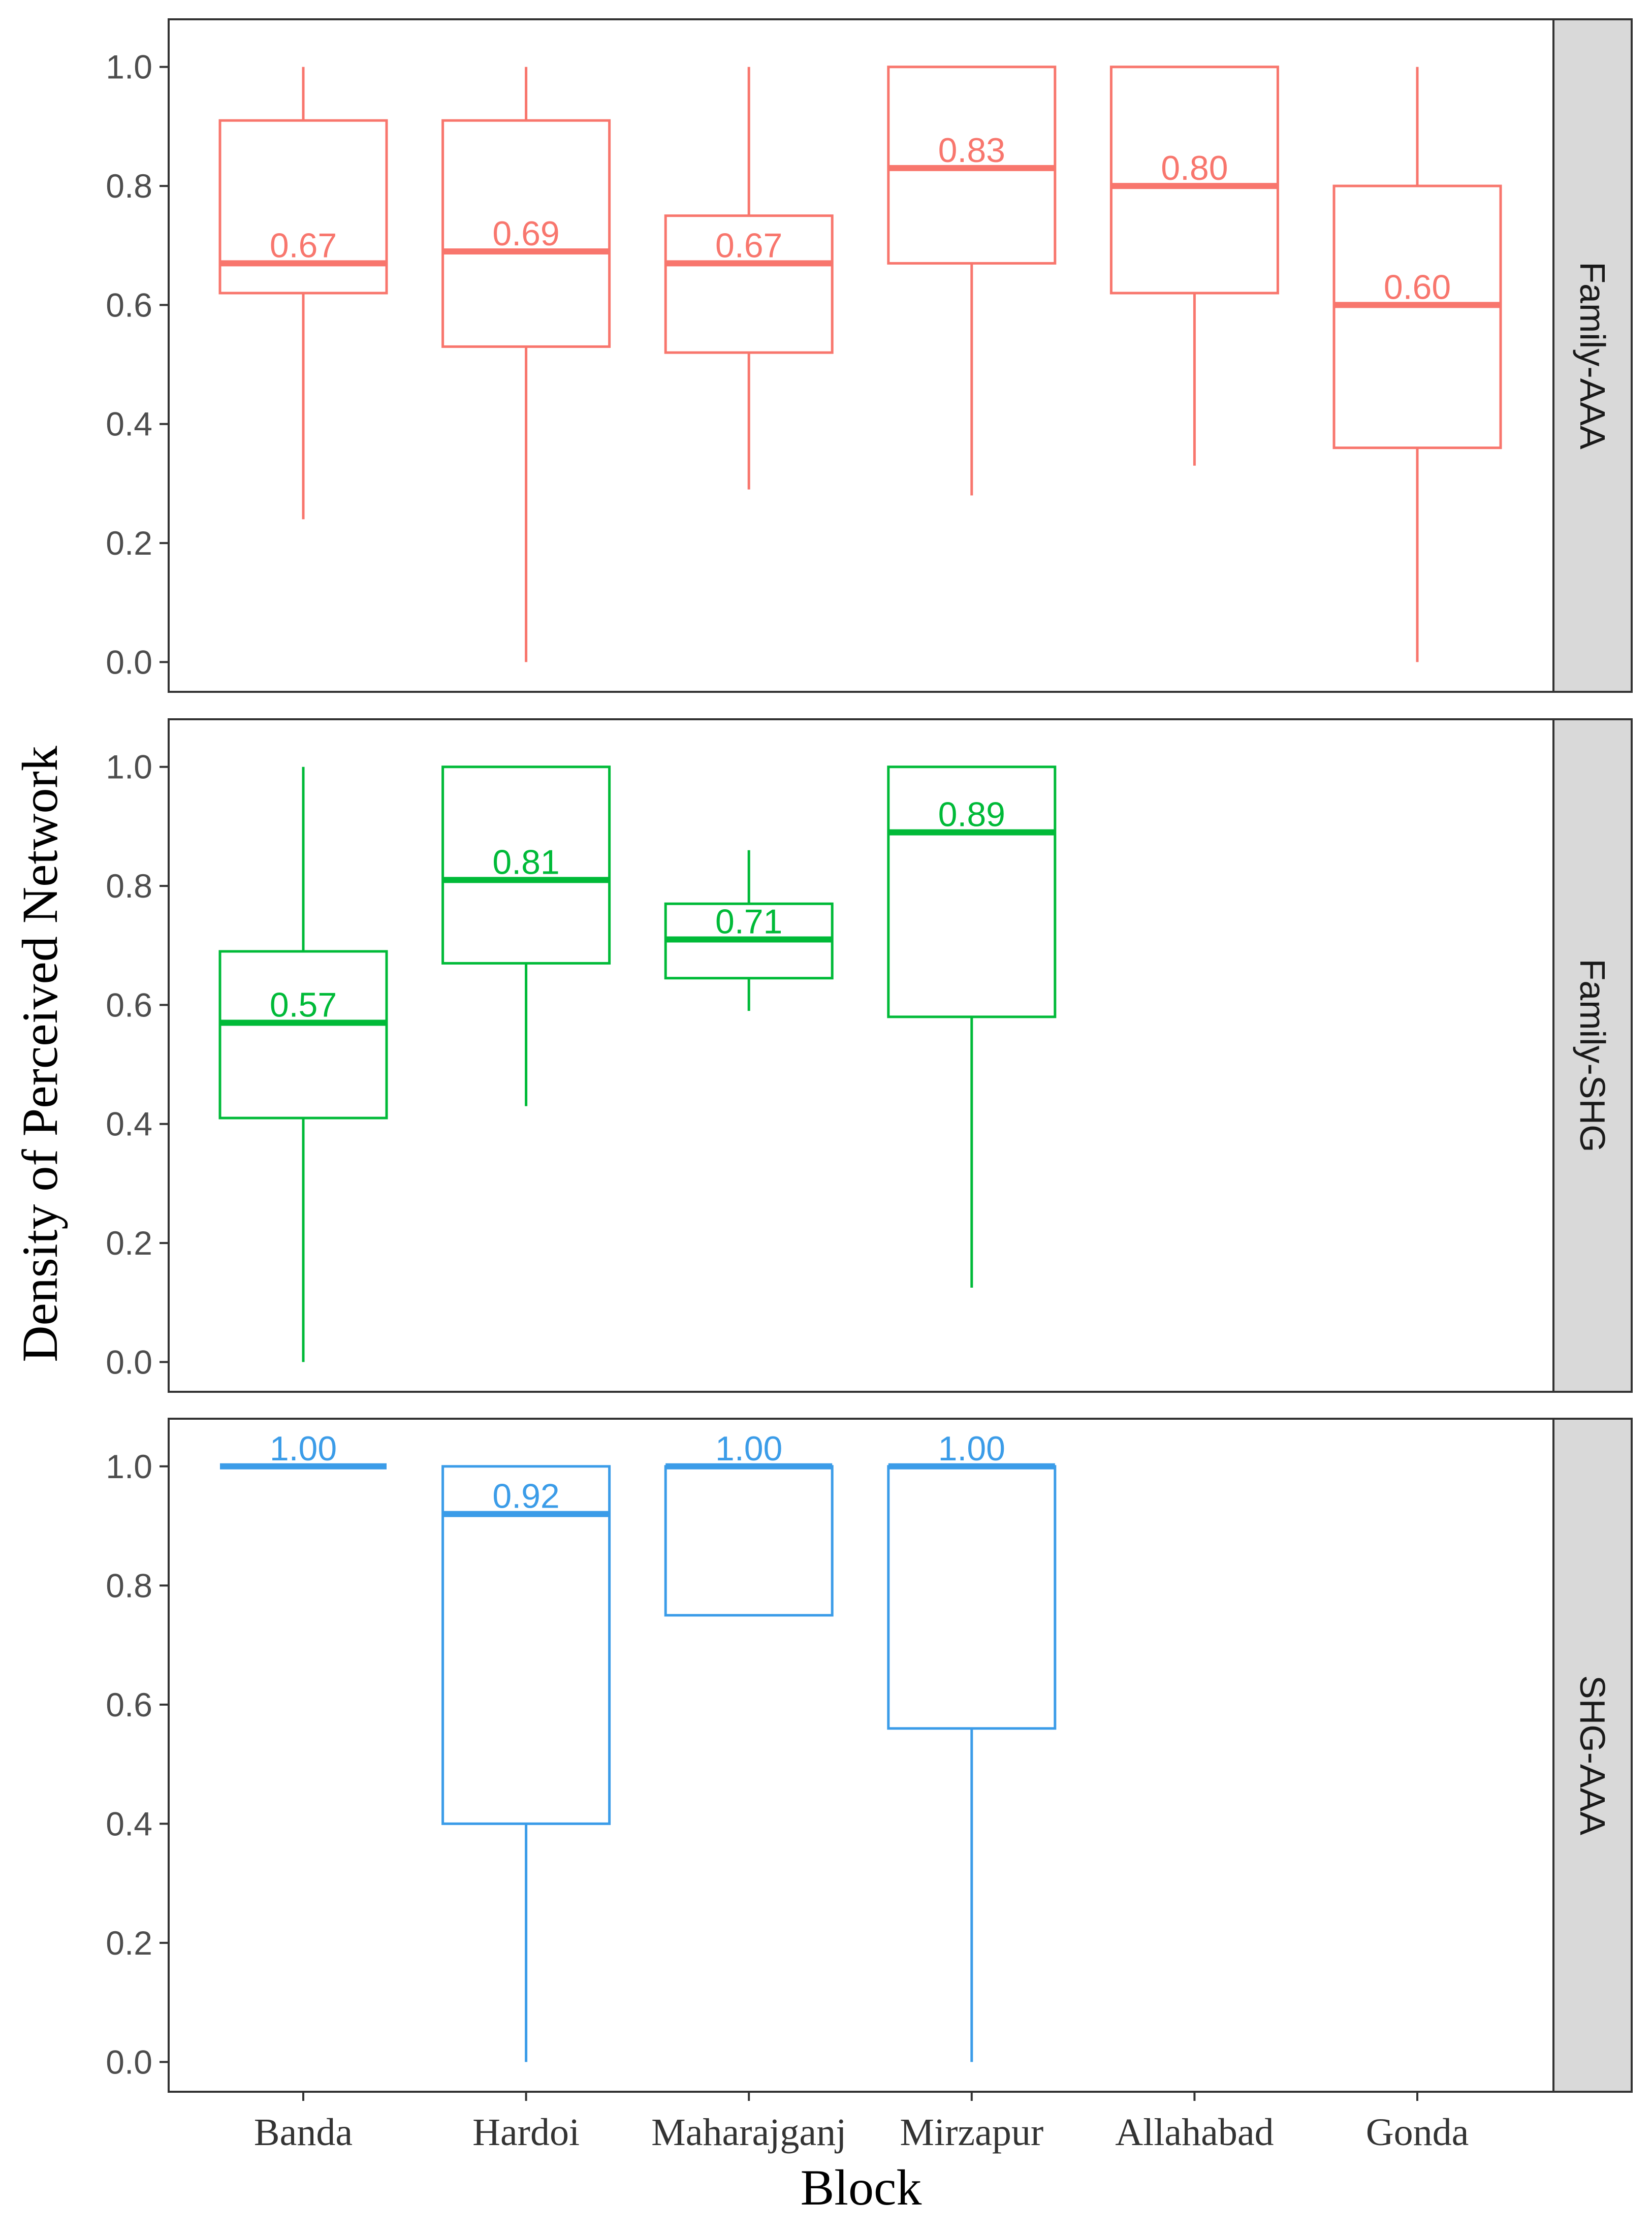  I want to click on median-label: 0.83, so click(971, 150).